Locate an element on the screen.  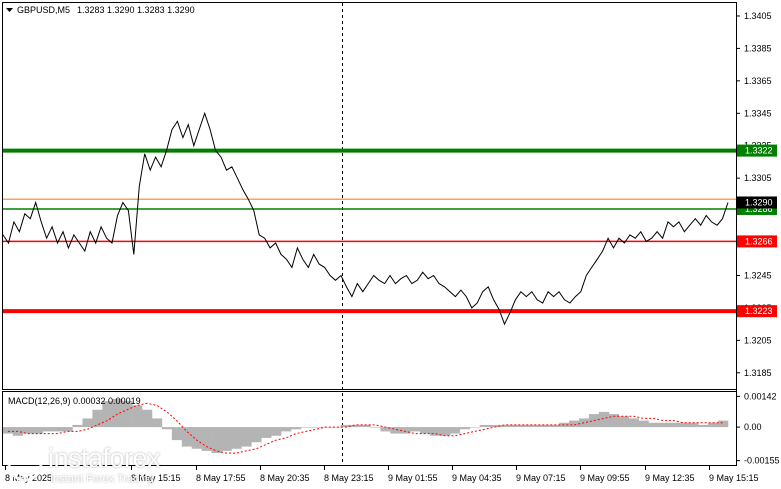
time-tick-label: 9 May 04:35 is located at coordinates (477, 478).